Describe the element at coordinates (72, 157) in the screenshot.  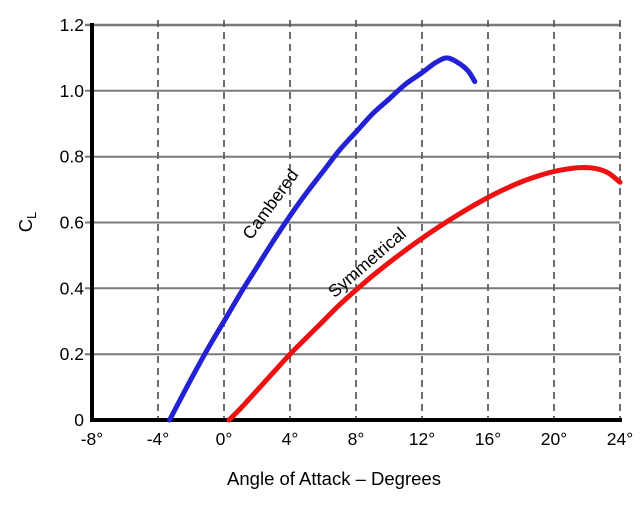
I see `y-tick-label: 0.8` at that location.